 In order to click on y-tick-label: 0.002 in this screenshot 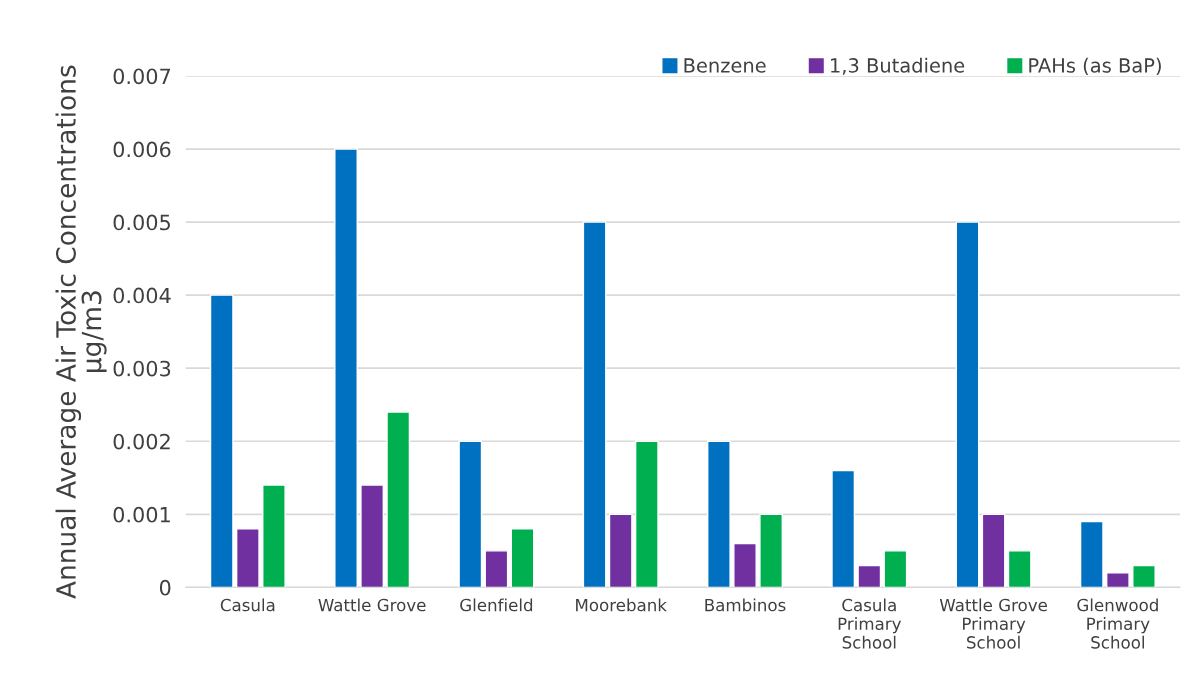, I will do `click(141, 441)`.